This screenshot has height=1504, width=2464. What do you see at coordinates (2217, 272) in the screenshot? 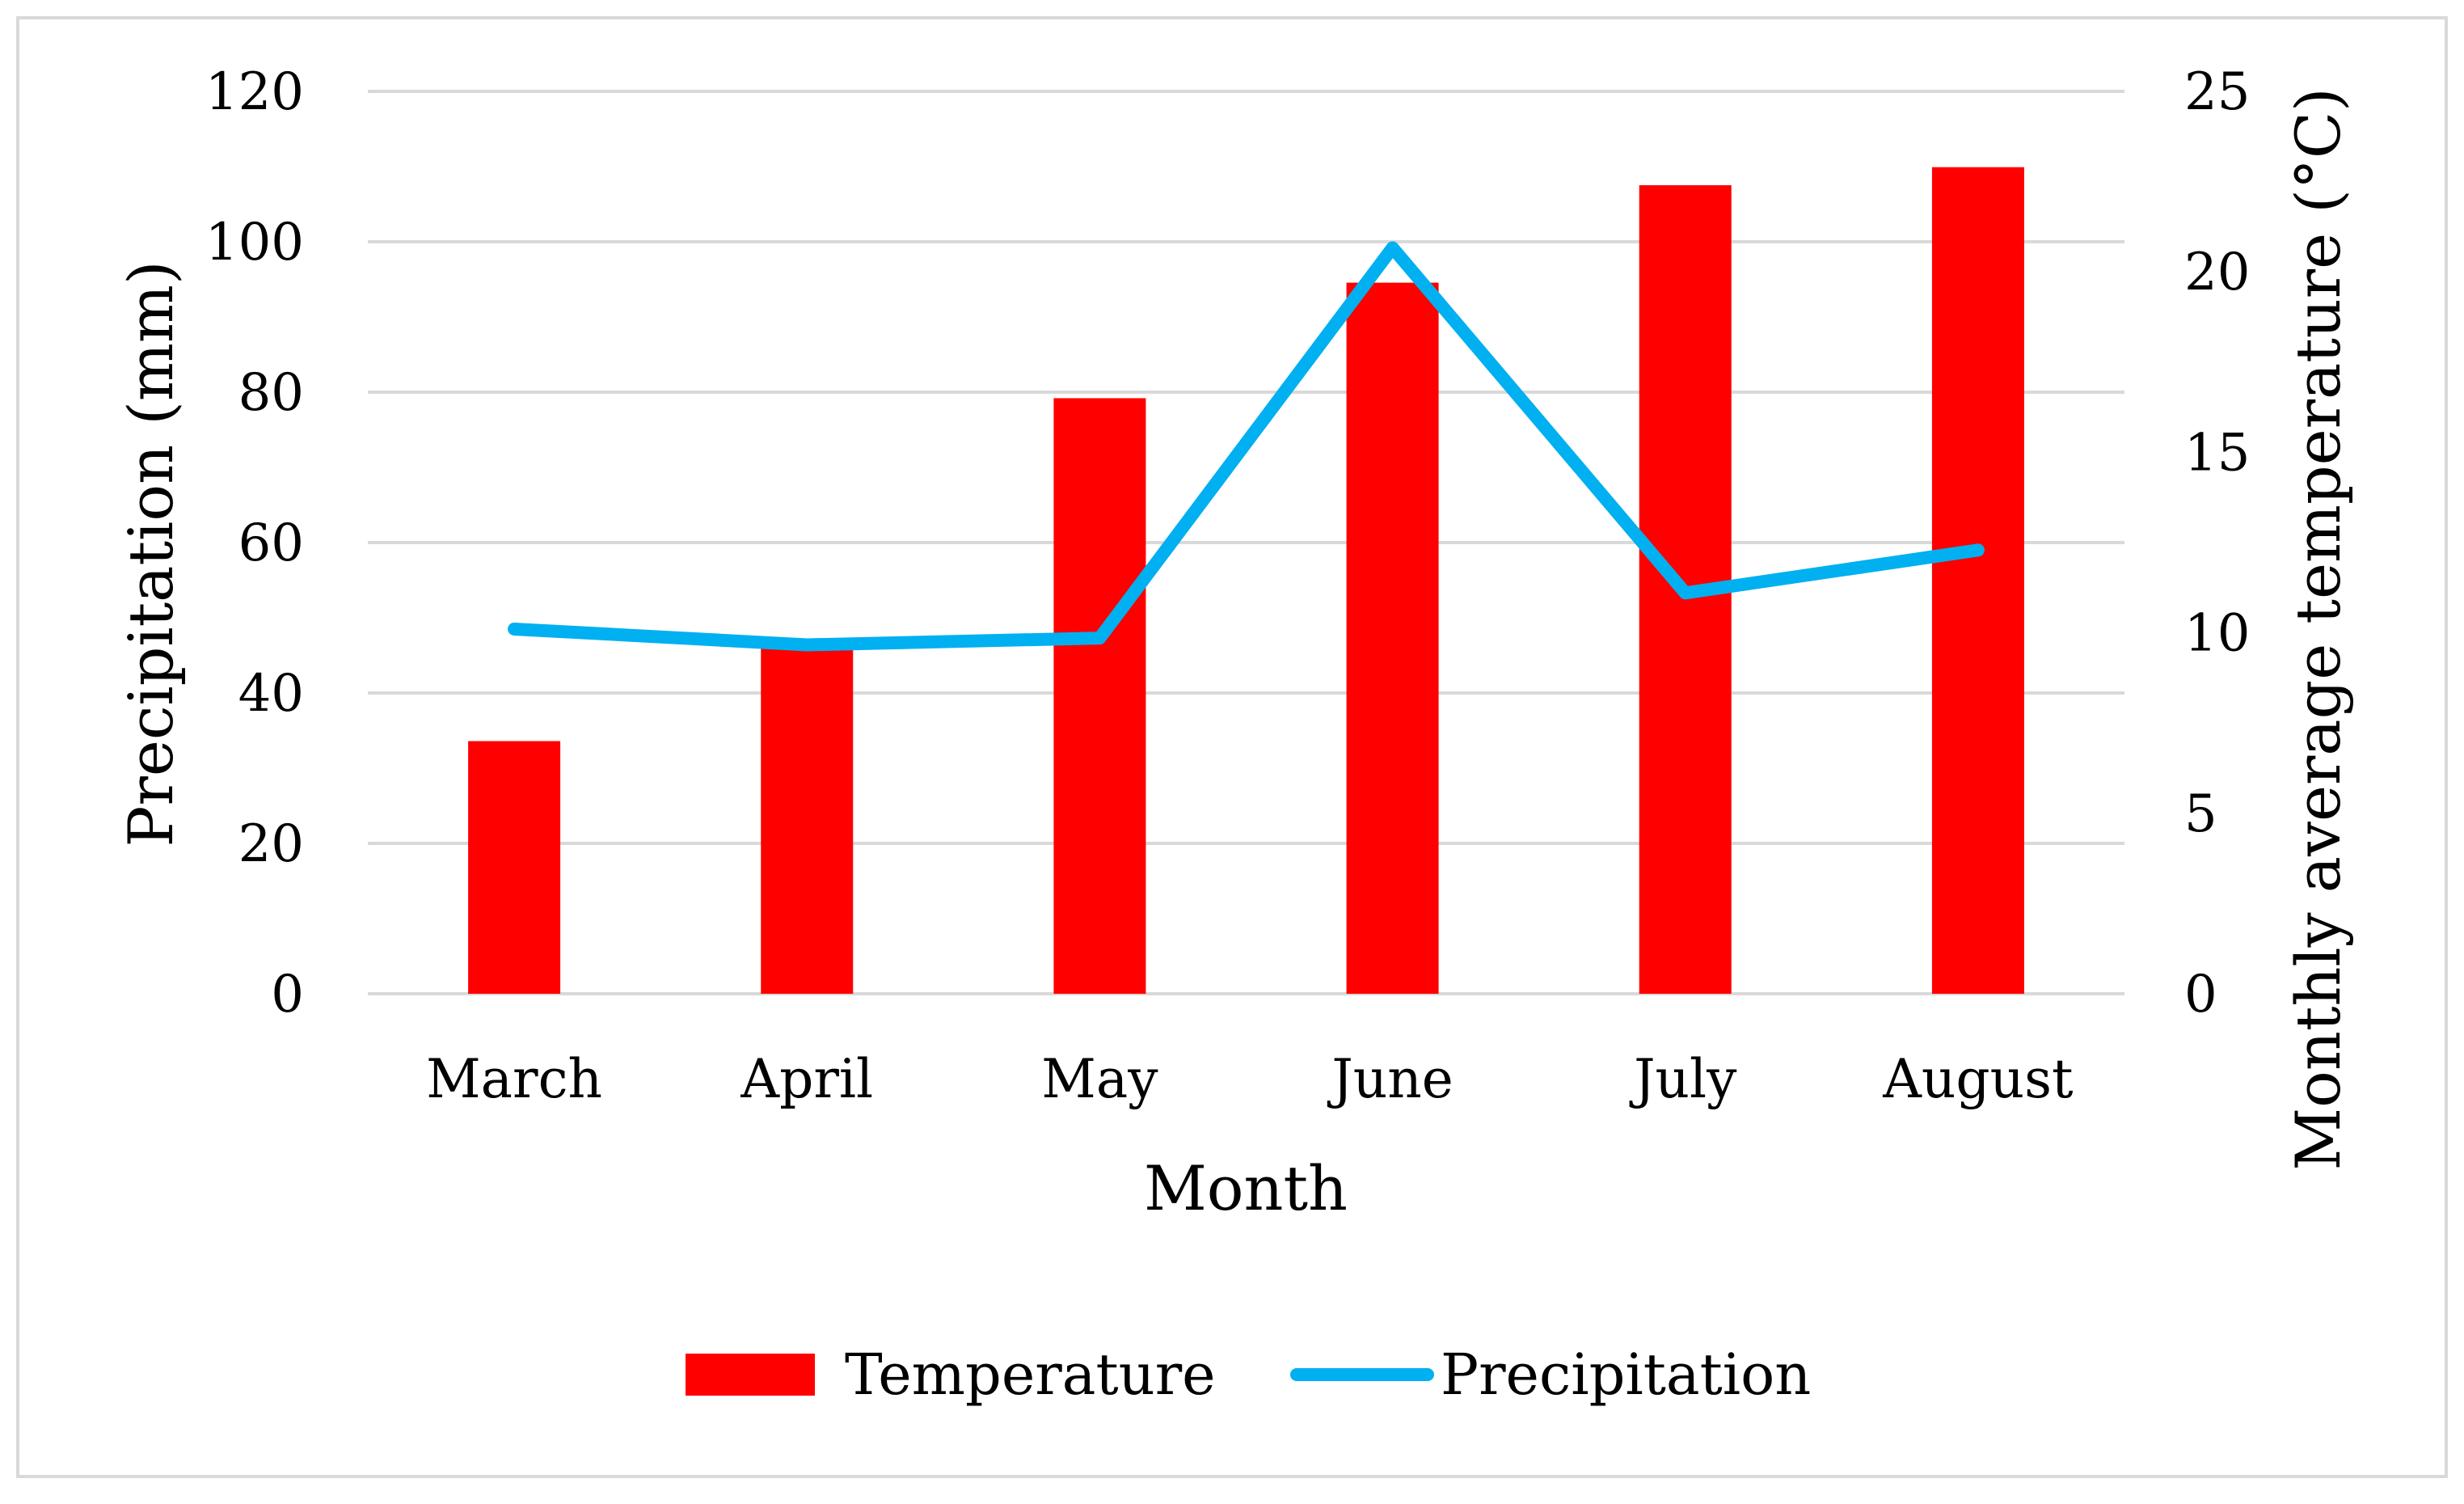
I see `y2-tick-label: 20` at bounding box center [2217, 272].